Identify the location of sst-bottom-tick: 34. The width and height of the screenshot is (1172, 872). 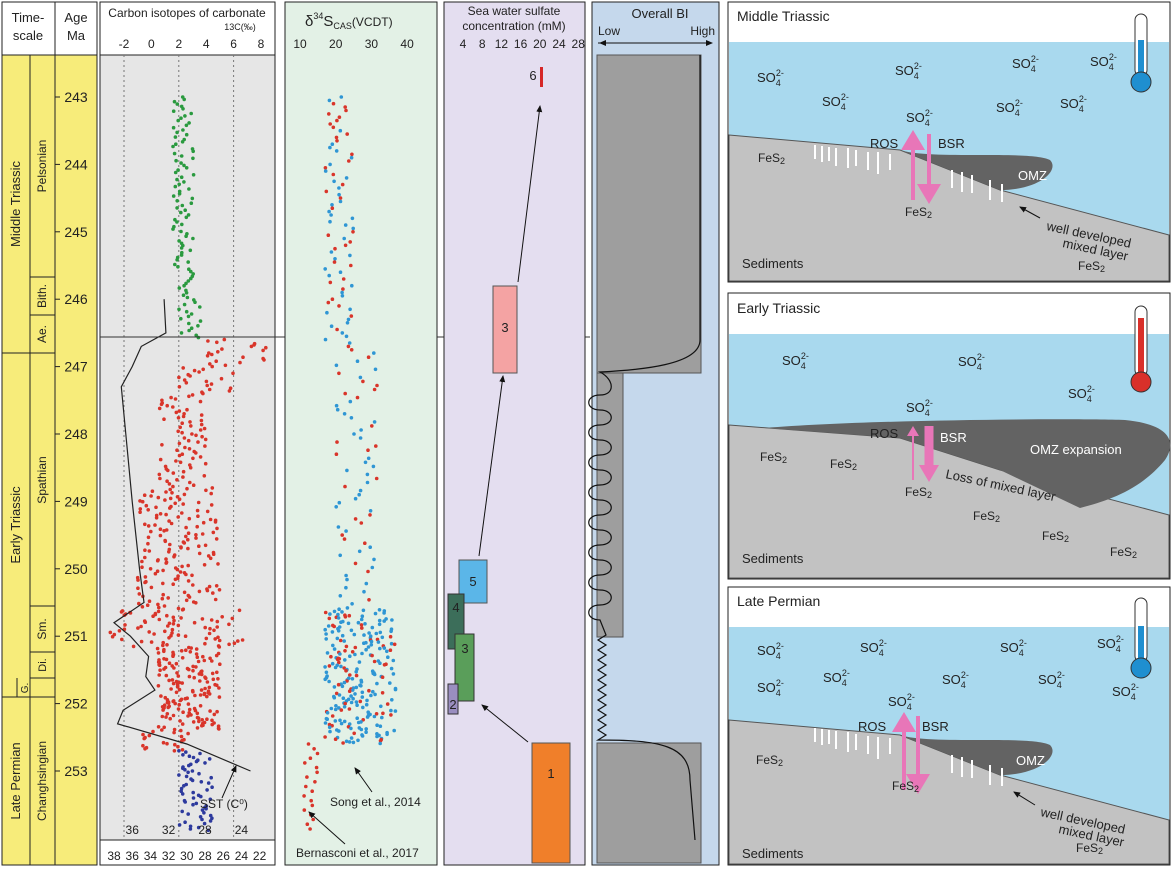
(151, 856).